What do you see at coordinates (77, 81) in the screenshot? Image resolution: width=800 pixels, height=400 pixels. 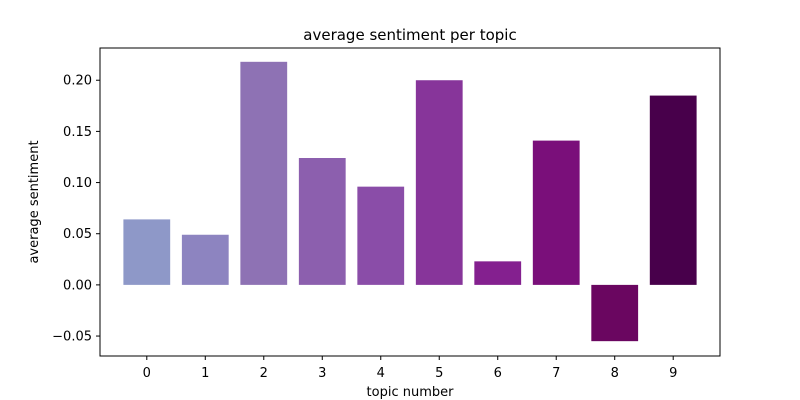 I see `y-tick-label: 0.20` at bounding box center [77, 81].